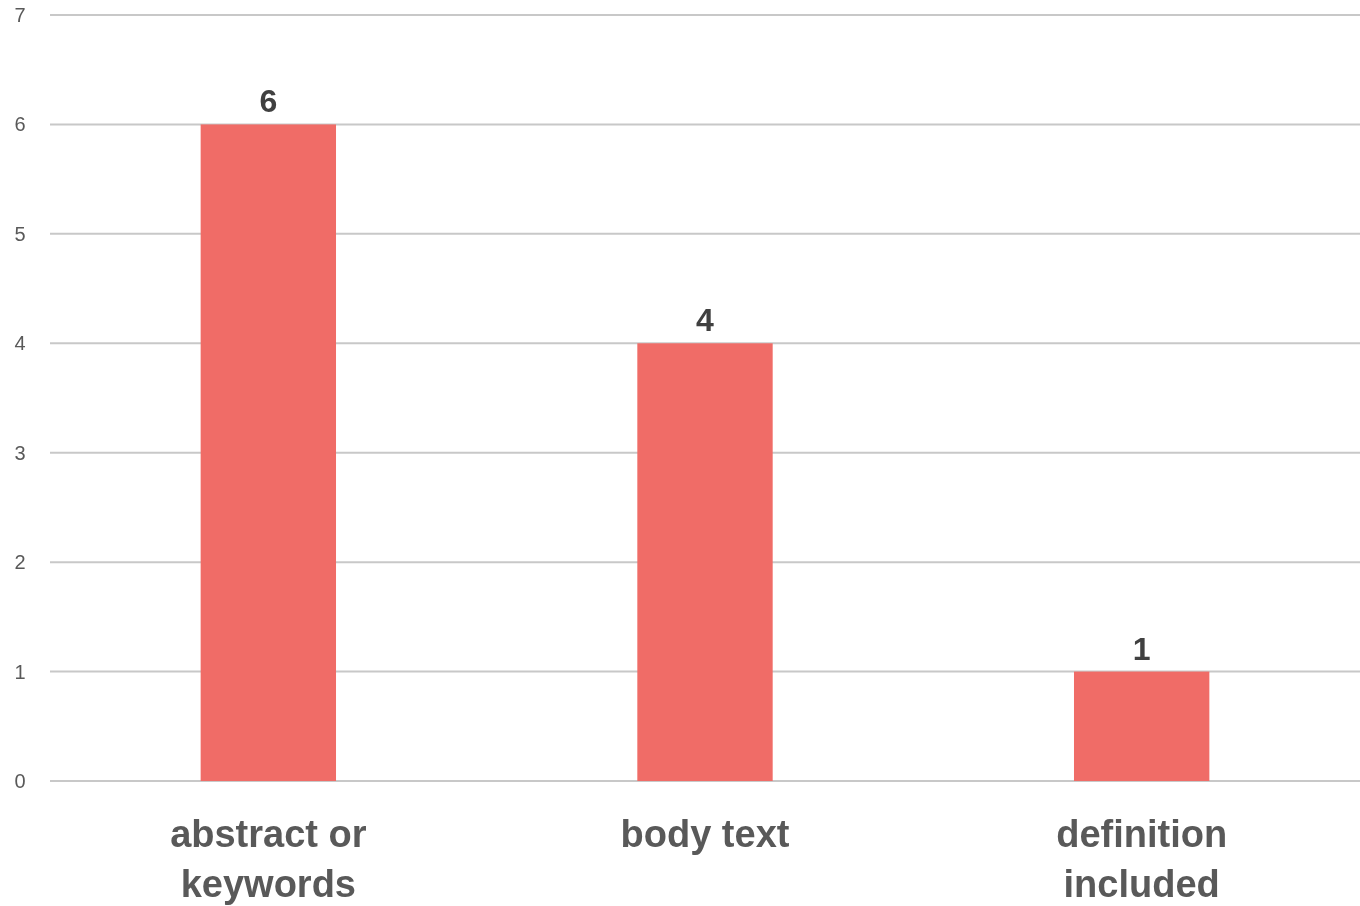 The image size is (1360, 906). I want to click on y-tick-label: 0, so click(20, 781).